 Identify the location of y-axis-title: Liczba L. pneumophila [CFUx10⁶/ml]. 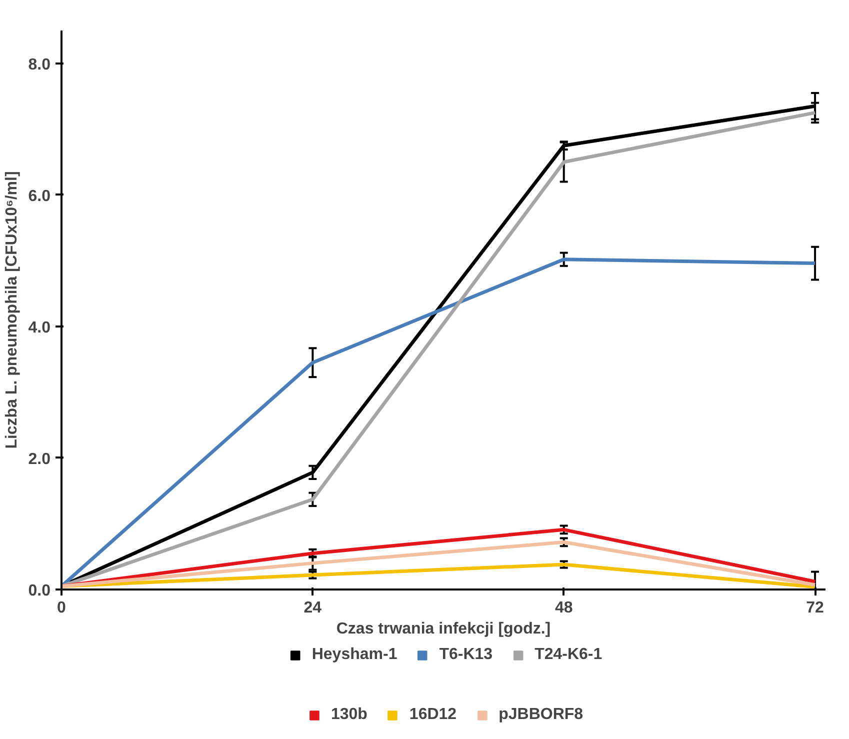
(11, 310).